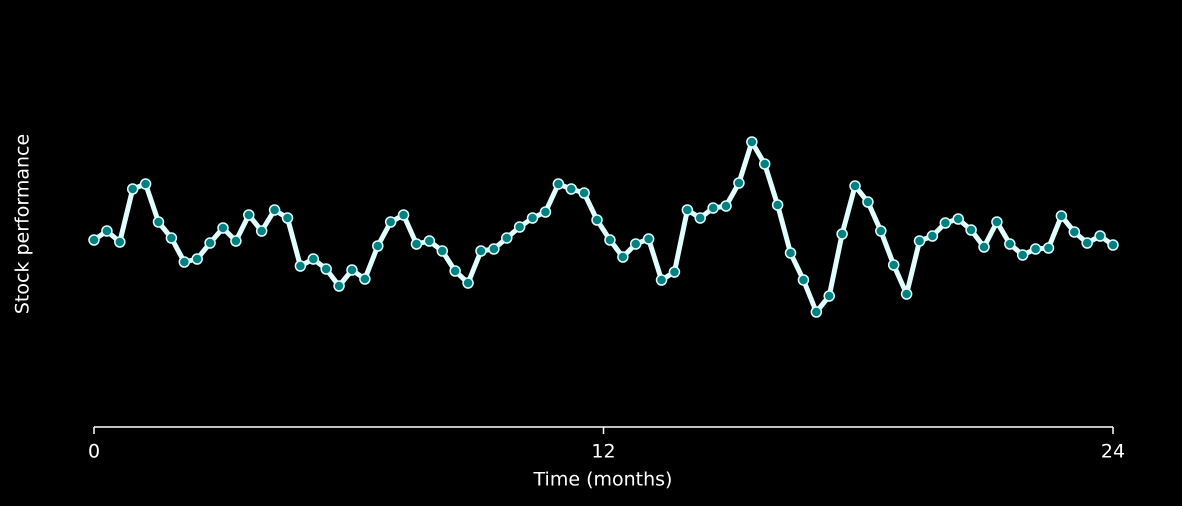 The image size is (1182, 506). I want to click on x-axis-label: Time (months), so click(603, 480).